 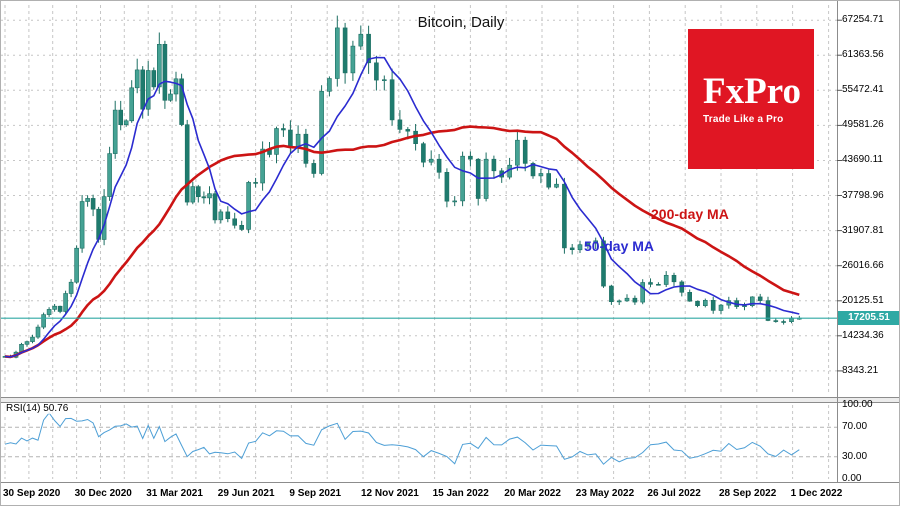 What do you see at coordinates (37, 408) in the screenshot?
I see `rsi-indicator-label: RSI(14) 50.76` at bounding box center [37, 408].